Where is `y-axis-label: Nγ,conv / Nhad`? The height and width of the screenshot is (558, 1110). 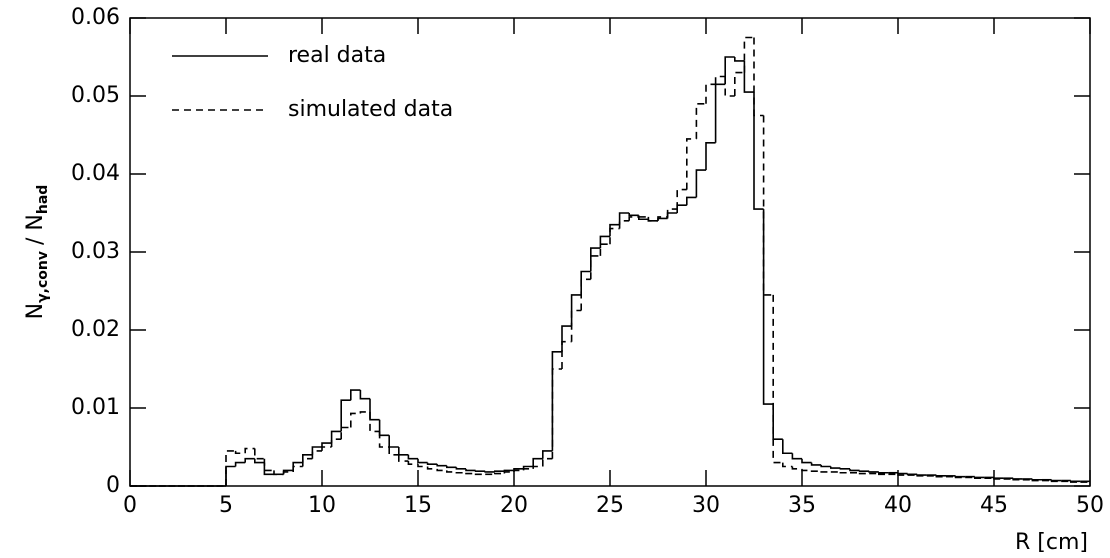 y-axis-label: Nγ,conv / Nhad is located at coordinates (37, 252).